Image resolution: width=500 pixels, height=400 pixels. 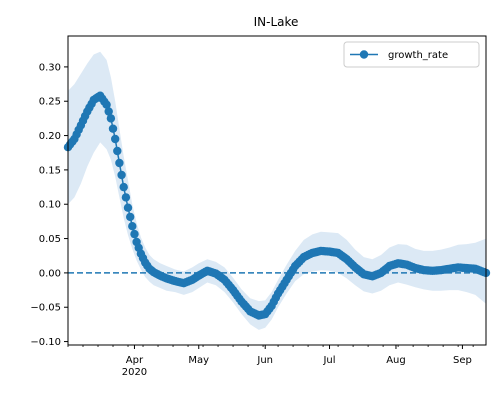 What do you see at coordinates (50, 67) in the screenshot?
I see `y-tick-label: 0.30` at bounding box center [50, 67].